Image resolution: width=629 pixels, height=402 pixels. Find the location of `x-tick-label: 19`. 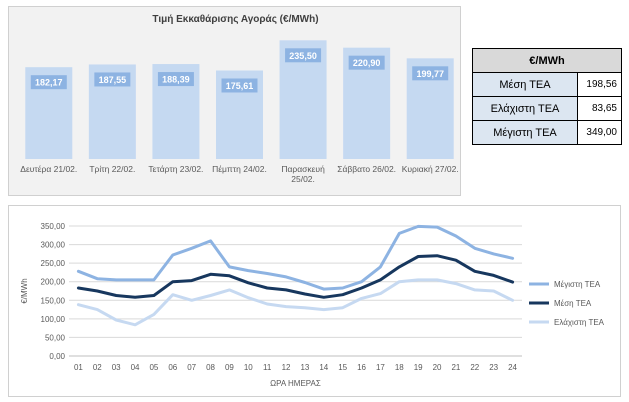

x-tick-label: 19 is located at coordinates (418, 367).